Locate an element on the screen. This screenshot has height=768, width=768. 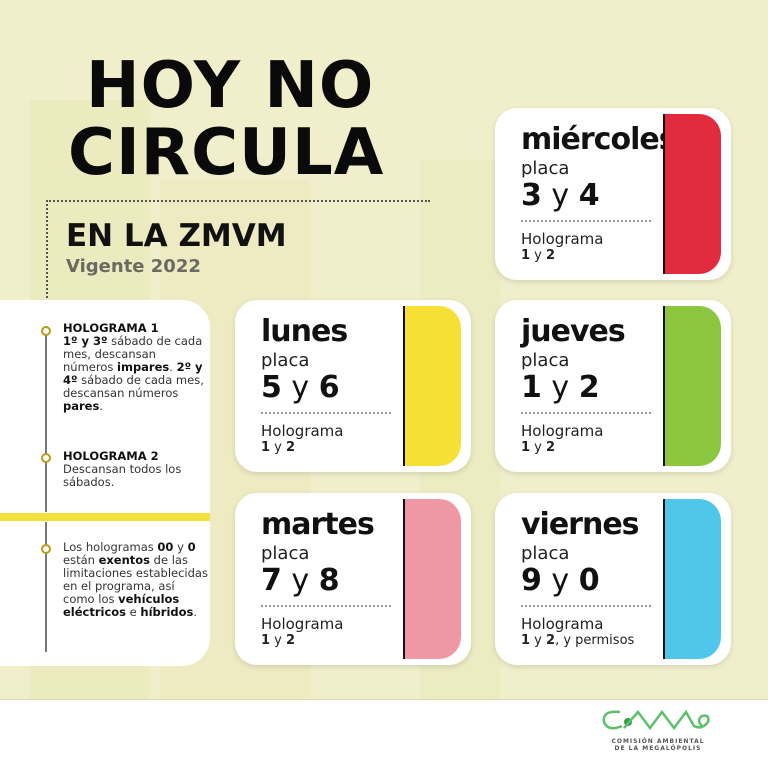
day-name: lunes is located at coordinates (304, 331).